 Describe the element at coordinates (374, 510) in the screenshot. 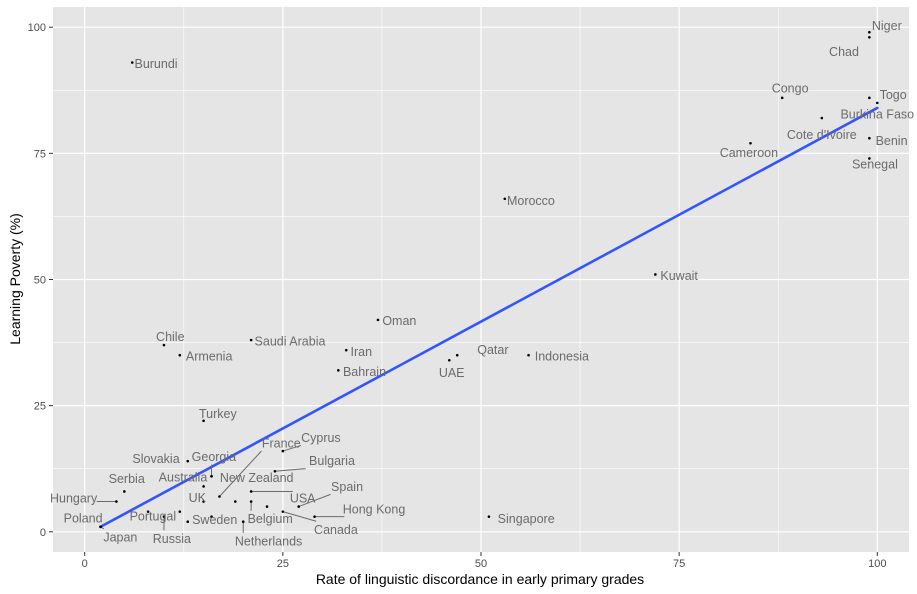

I see `point-label: Hong Kong` at that location.